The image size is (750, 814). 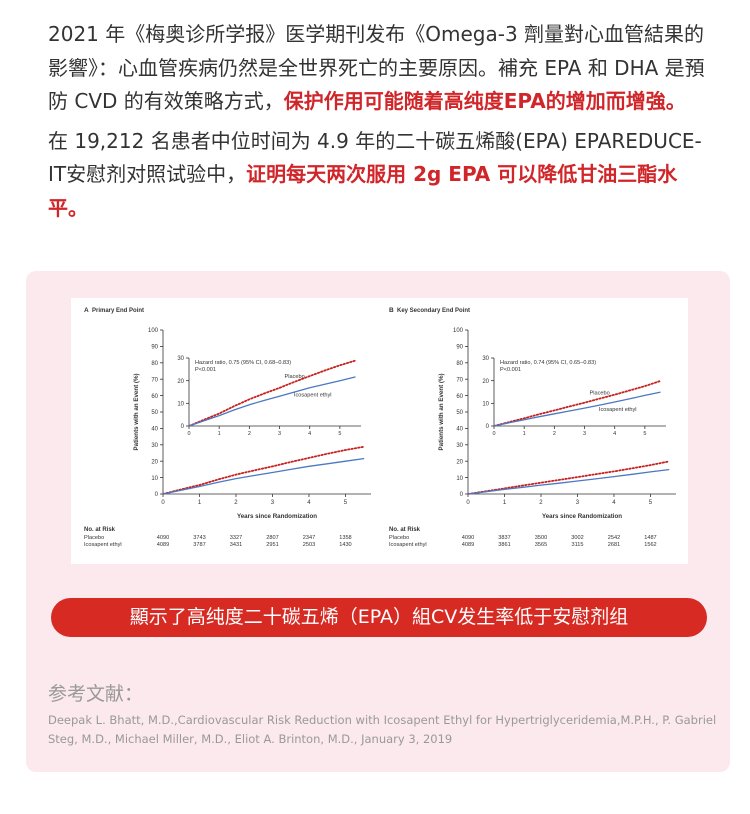 I want to click on inset-background, so click(x=582, y=389).